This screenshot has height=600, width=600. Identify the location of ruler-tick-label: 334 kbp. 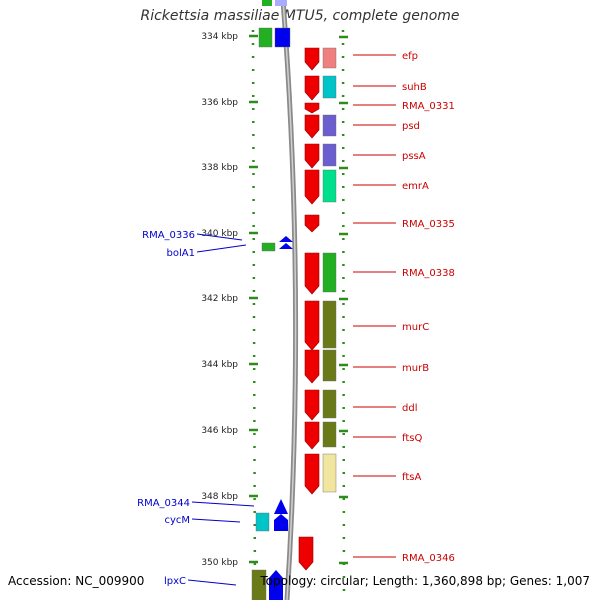
(219, 37).